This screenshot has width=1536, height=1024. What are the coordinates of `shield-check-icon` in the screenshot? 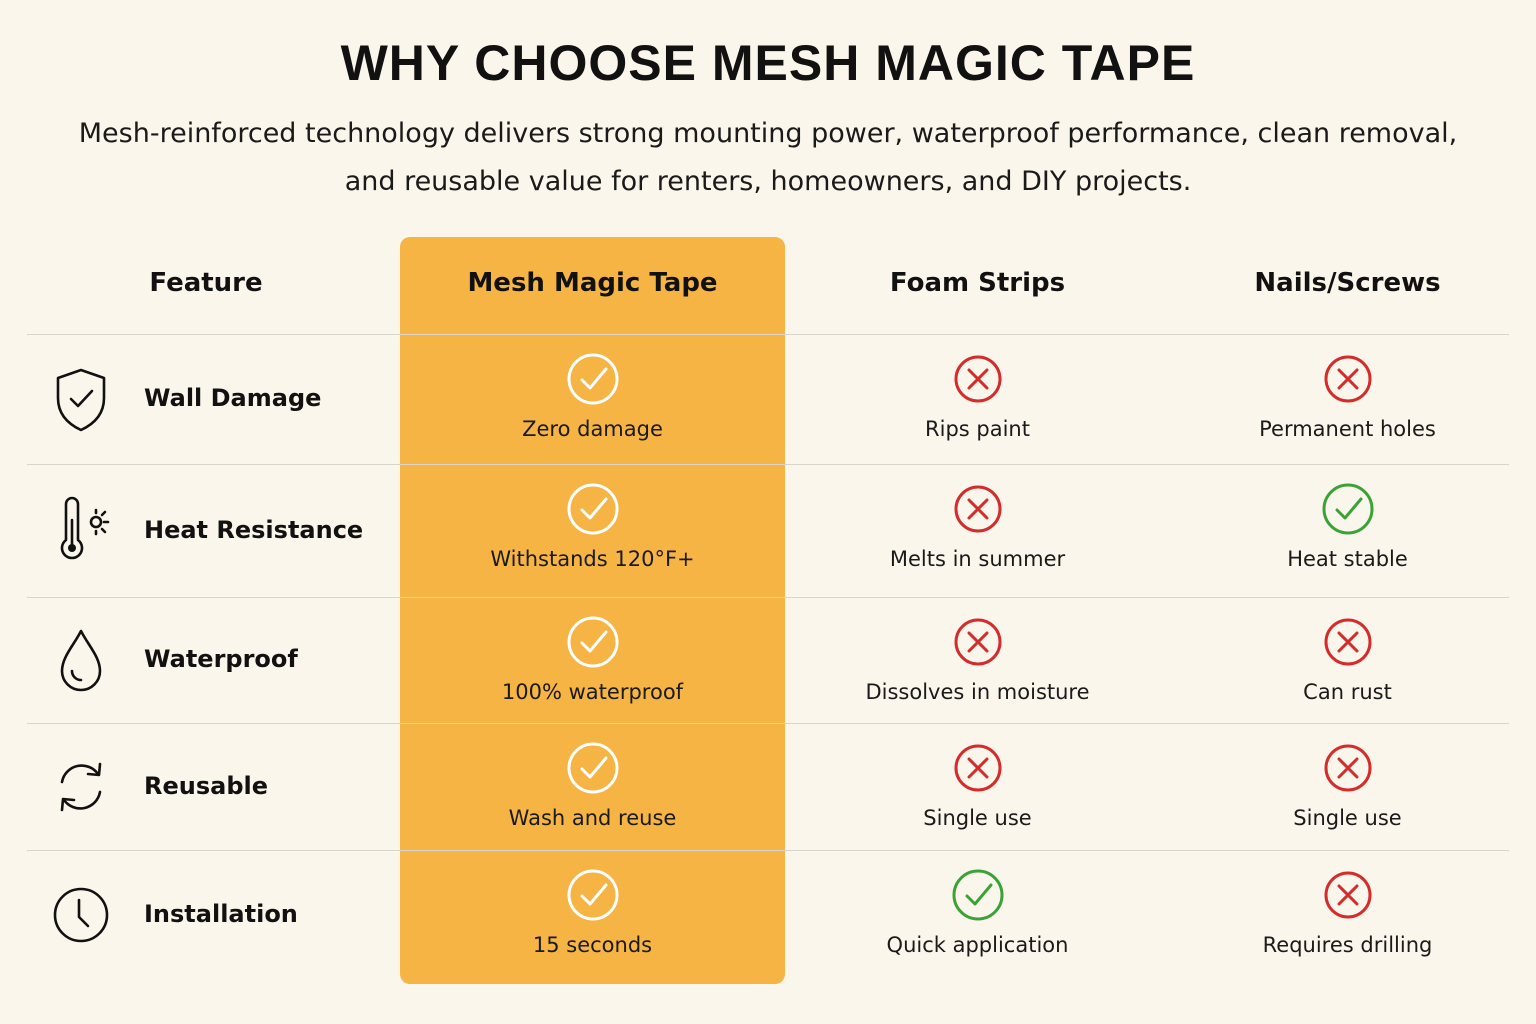 It's located at (81, 399).